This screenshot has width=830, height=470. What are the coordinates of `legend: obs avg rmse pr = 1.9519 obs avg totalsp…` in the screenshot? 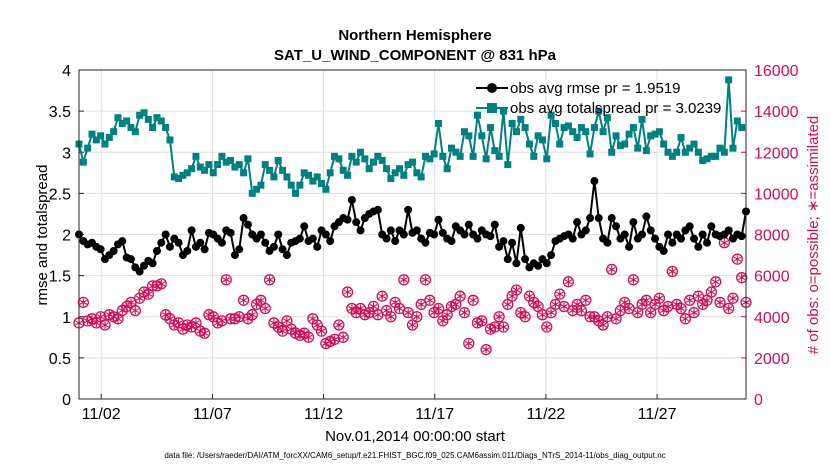 It's located at (598, 98).